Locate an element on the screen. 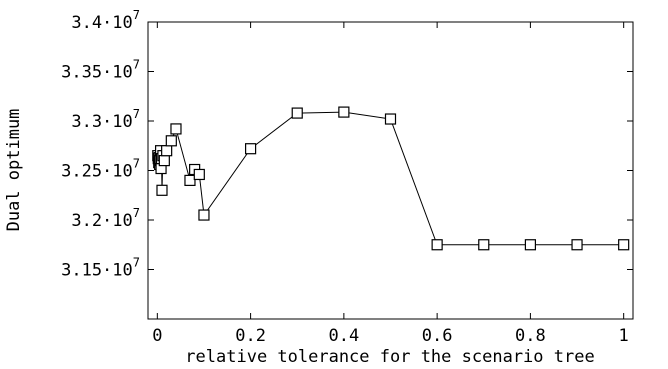  y-tick-mantissa: 3.25·10 is located at coordinates (97, 172).